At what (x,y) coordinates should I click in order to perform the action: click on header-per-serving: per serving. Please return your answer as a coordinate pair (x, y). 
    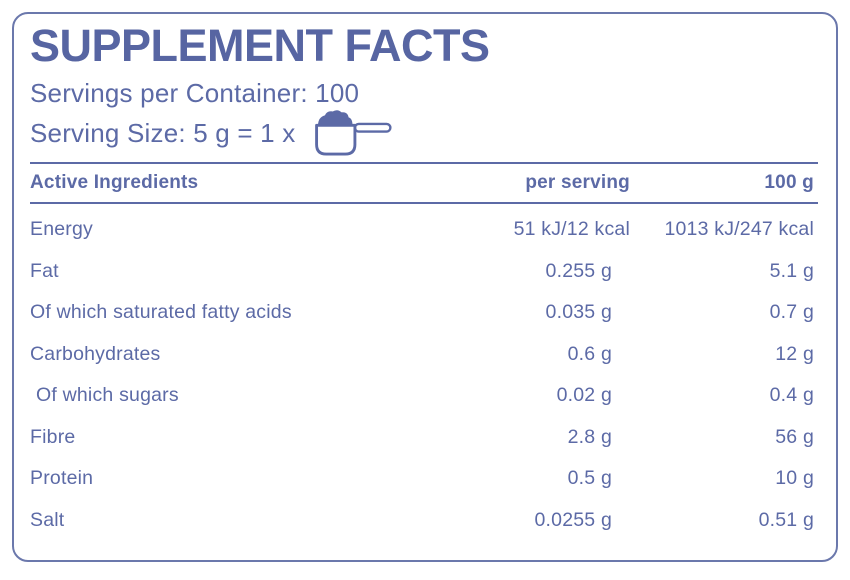
    Looking at the image, I should click on (577, 182).